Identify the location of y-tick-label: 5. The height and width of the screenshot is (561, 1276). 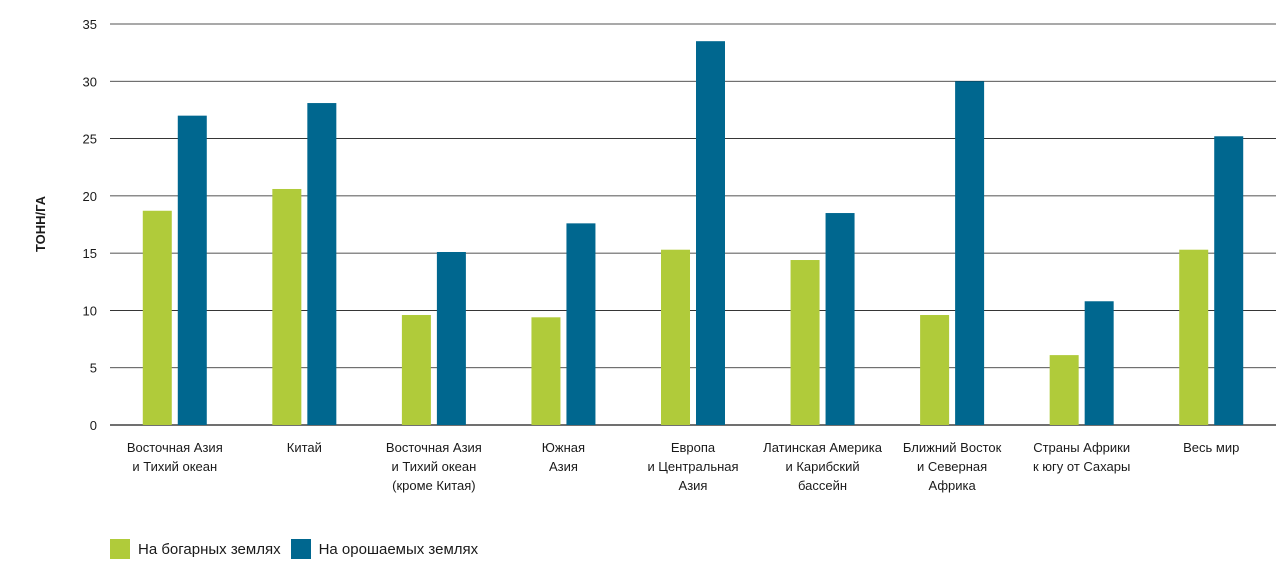
(93, 368).